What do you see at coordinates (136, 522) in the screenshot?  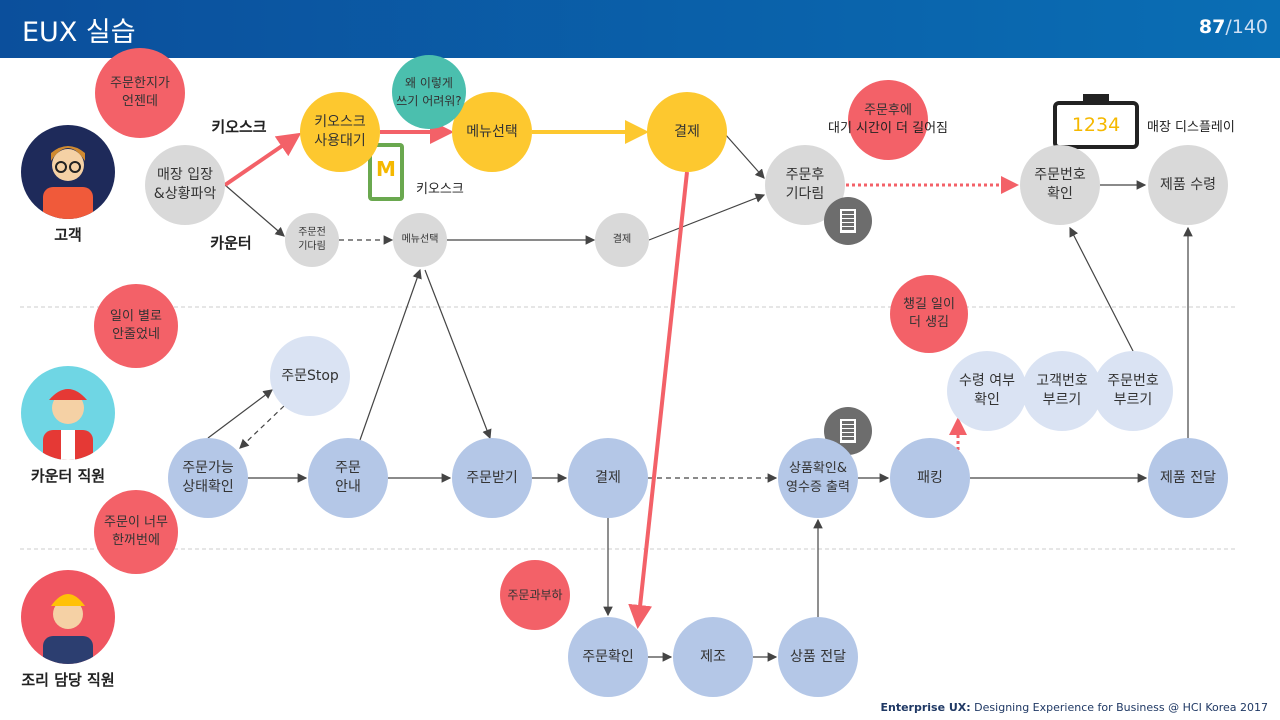 I see `node-label: 주문이 너무` at bounding box center [136, 522].